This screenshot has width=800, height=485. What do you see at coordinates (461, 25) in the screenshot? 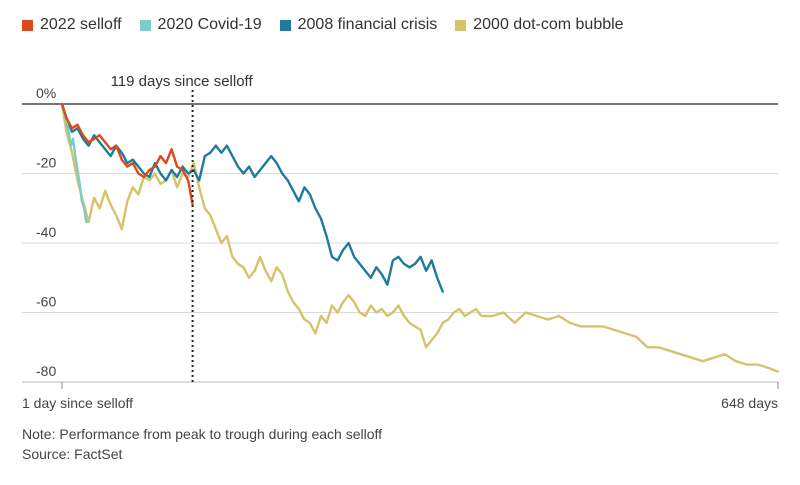
I see `legend-swatch-2000` at bounding box center [461, 25].